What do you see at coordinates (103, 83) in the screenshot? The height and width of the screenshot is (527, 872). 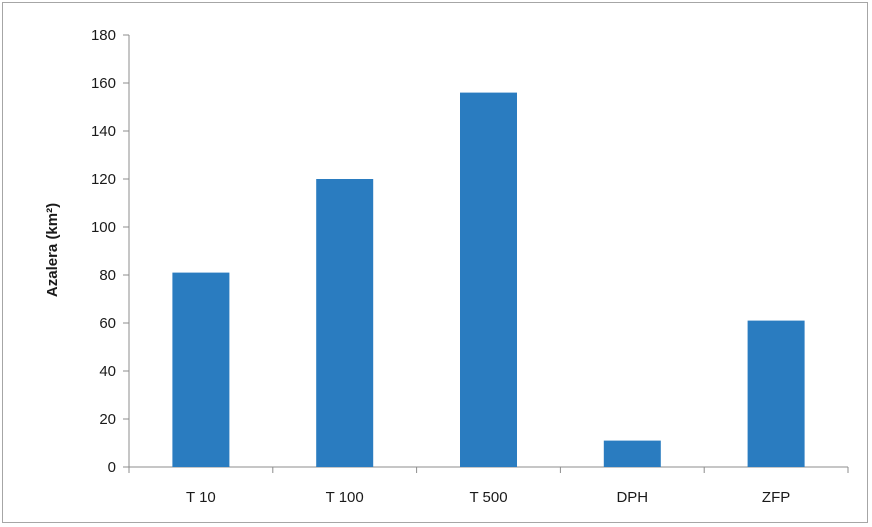 I see `y-tick-label: 160` at bounding box center [103, 83].